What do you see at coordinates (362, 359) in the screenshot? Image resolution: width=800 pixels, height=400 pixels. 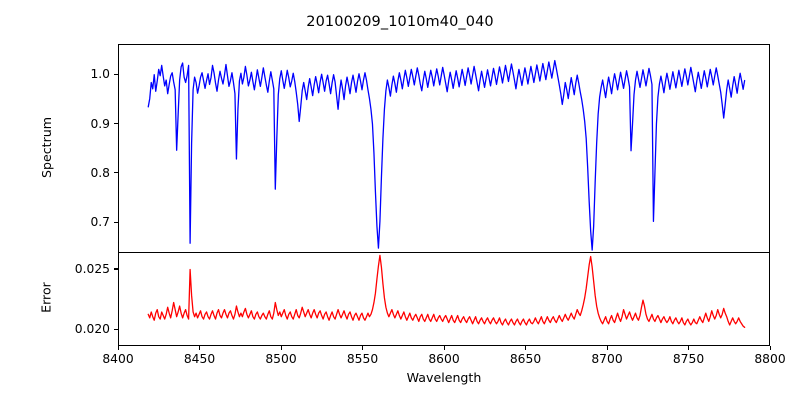 I see `x-axis-tick-label: 8550` at bounding box center [362, 359].